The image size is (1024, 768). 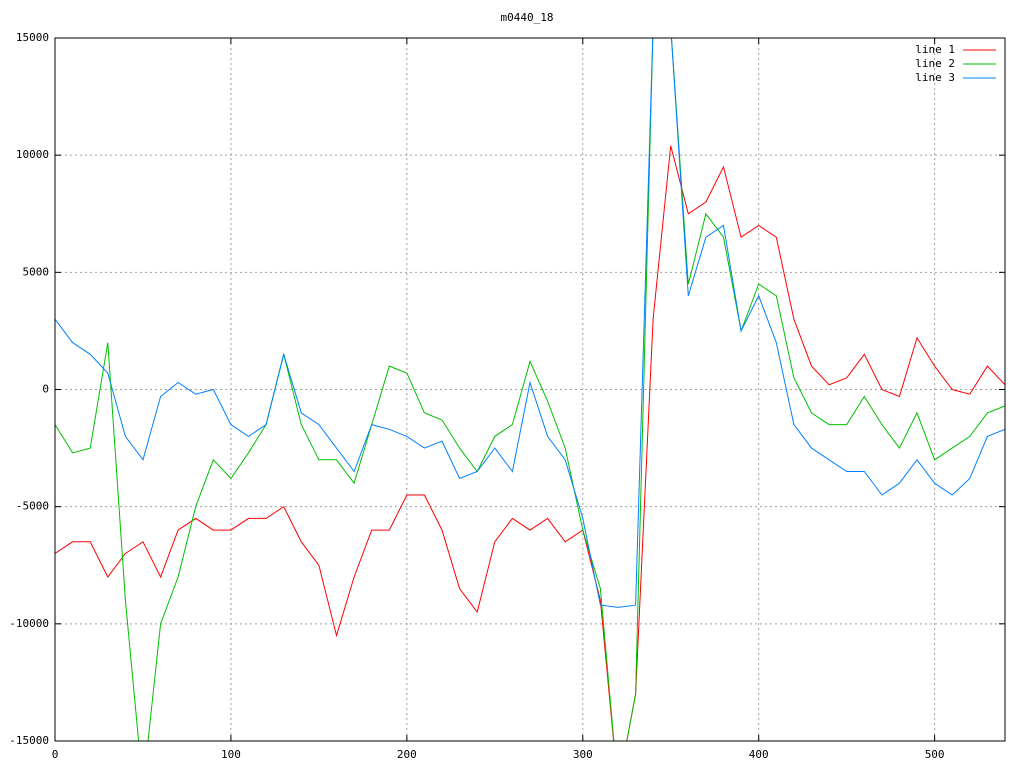 I want to click on legend-label: line 3, so click(x=935, y=77).